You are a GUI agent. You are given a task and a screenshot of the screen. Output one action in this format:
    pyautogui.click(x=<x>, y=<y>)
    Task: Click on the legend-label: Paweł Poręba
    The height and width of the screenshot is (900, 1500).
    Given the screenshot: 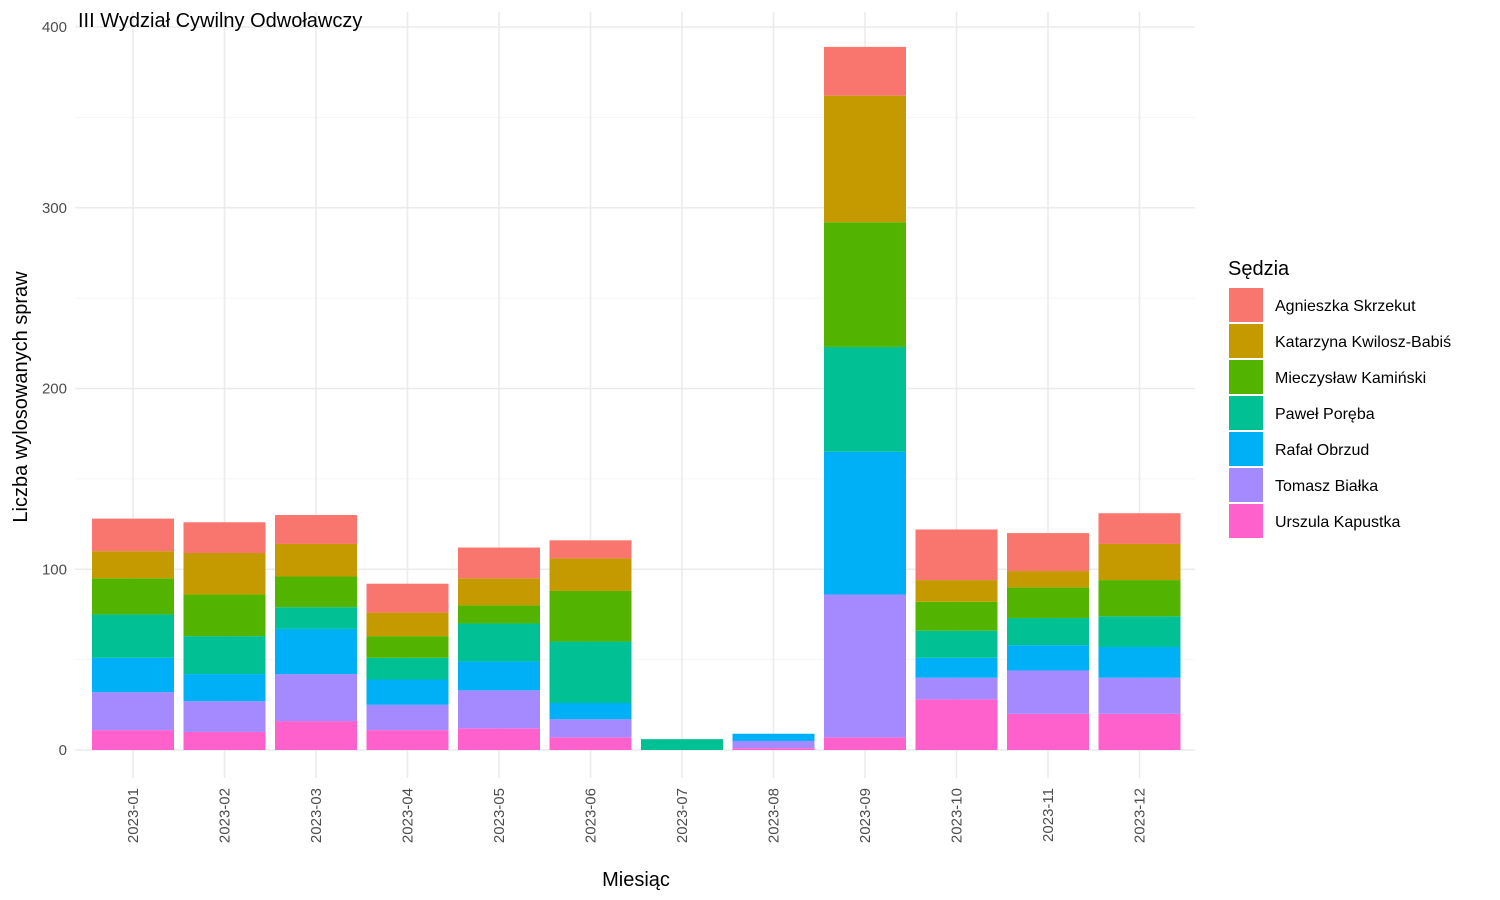 What is the action you would take?
    pyautogui.click(x=1325, y=414)
    